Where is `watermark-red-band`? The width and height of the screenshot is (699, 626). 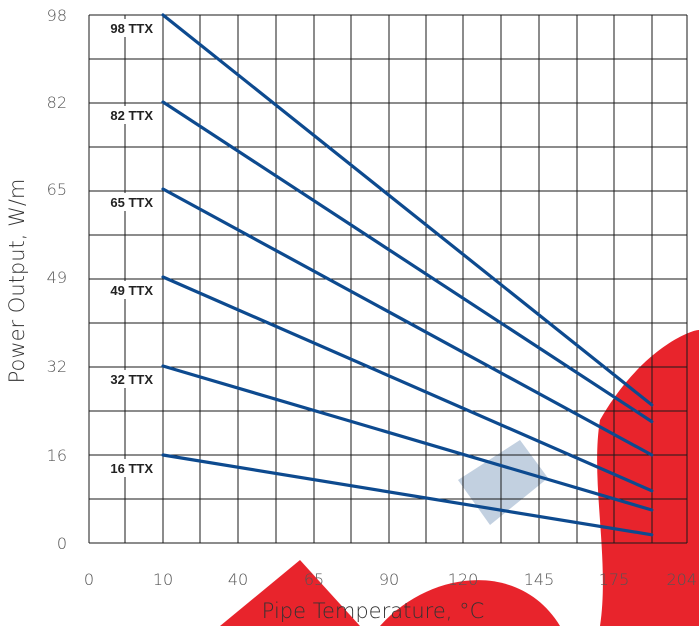
watermark-red-band is located at coordinates (290, 593).